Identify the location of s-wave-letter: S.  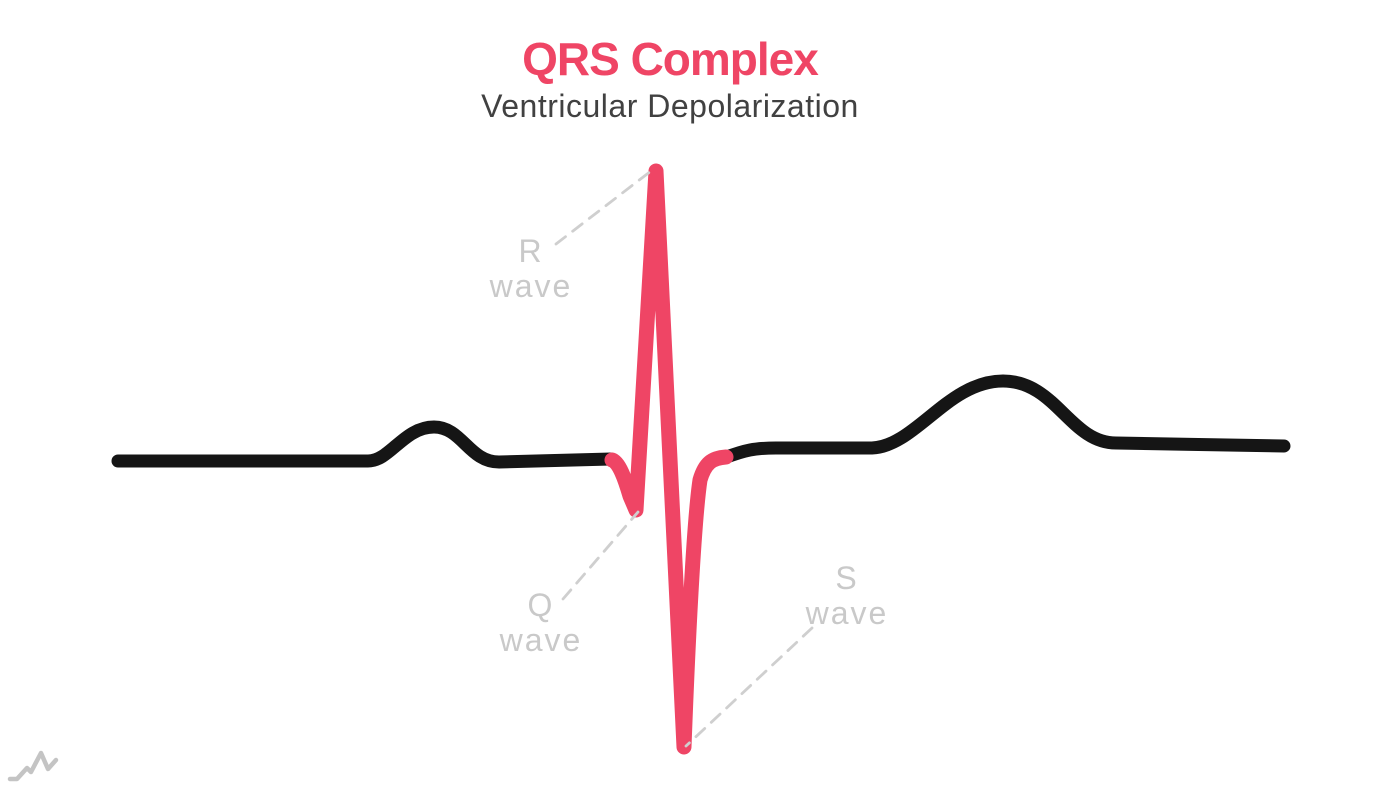
(847, 578).